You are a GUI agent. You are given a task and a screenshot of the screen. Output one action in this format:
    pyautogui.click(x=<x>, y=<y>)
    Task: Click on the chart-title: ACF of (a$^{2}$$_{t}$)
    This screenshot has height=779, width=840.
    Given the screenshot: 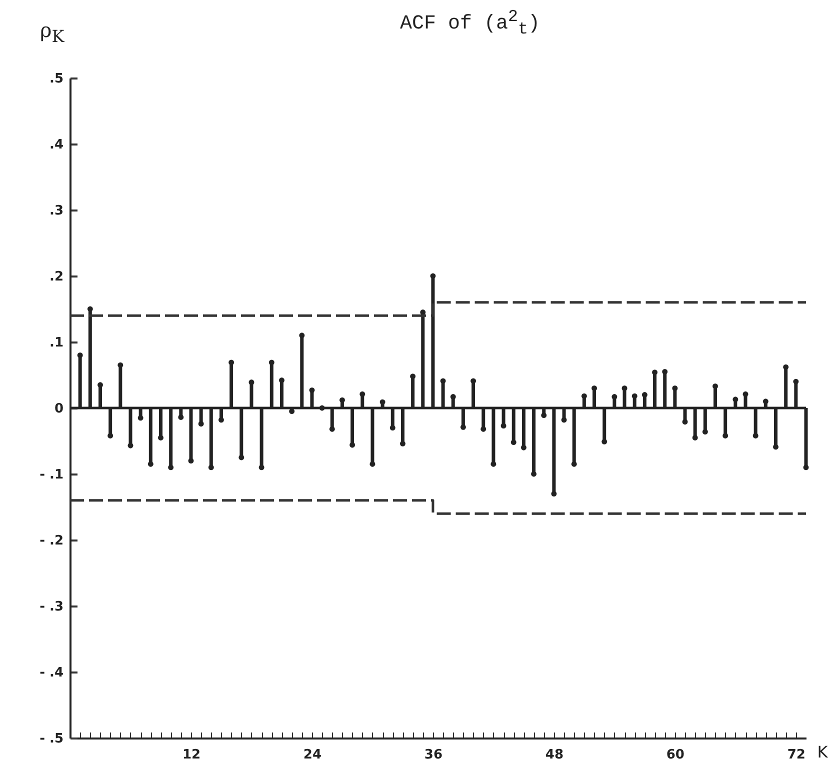 What is the action you would take?
    pyautogui.click(x=470, y=24)
    